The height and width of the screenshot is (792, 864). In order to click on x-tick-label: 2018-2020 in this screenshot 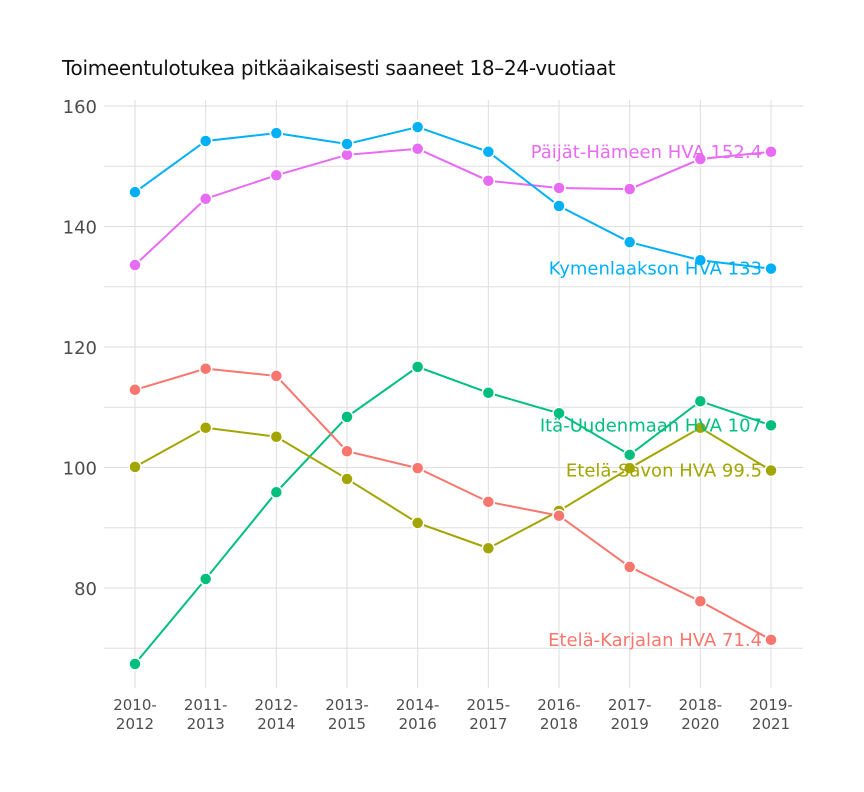, I will do `click(701, 714)`.